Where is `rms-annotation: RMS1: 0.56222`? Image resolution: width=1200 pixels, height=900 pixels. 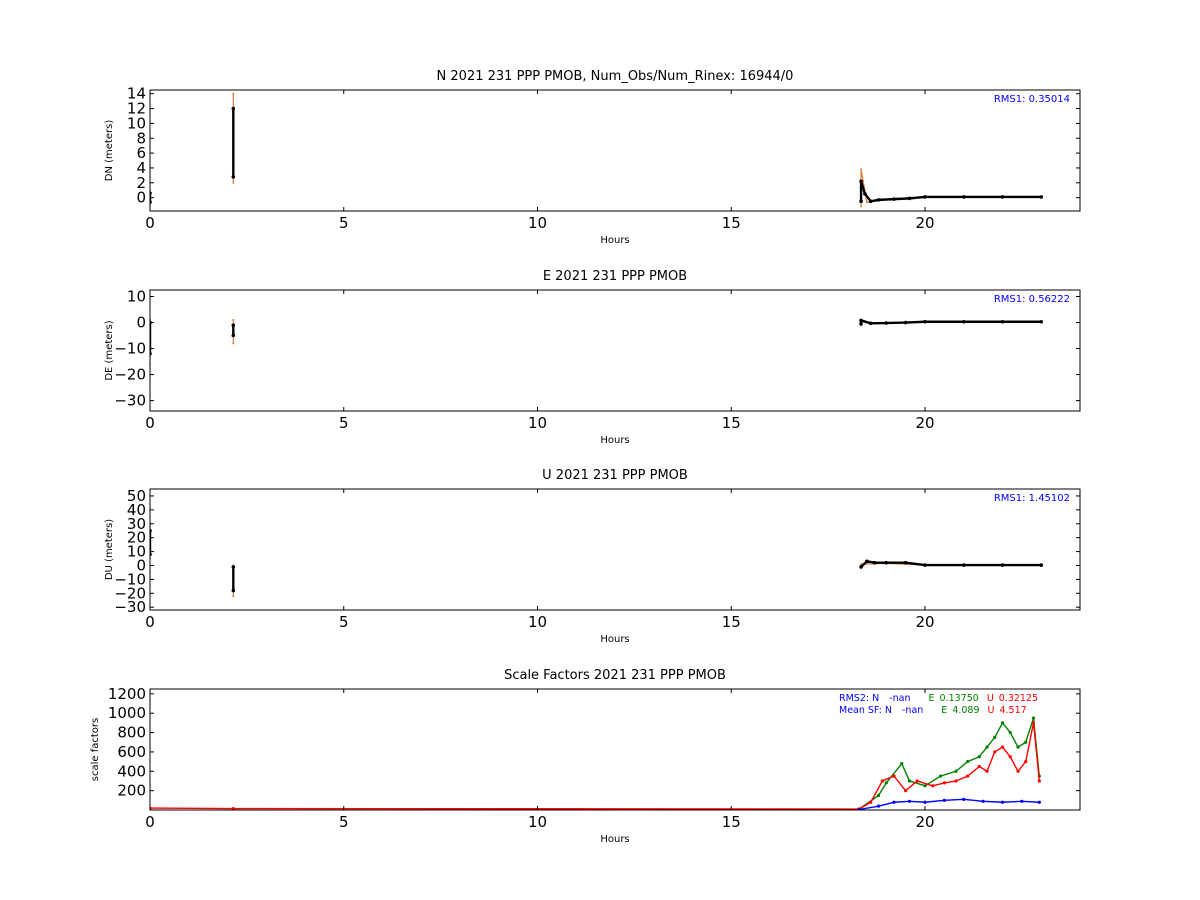
rms-annotation: RMS1: 0.56222 is located at coordinates (1032, 299).